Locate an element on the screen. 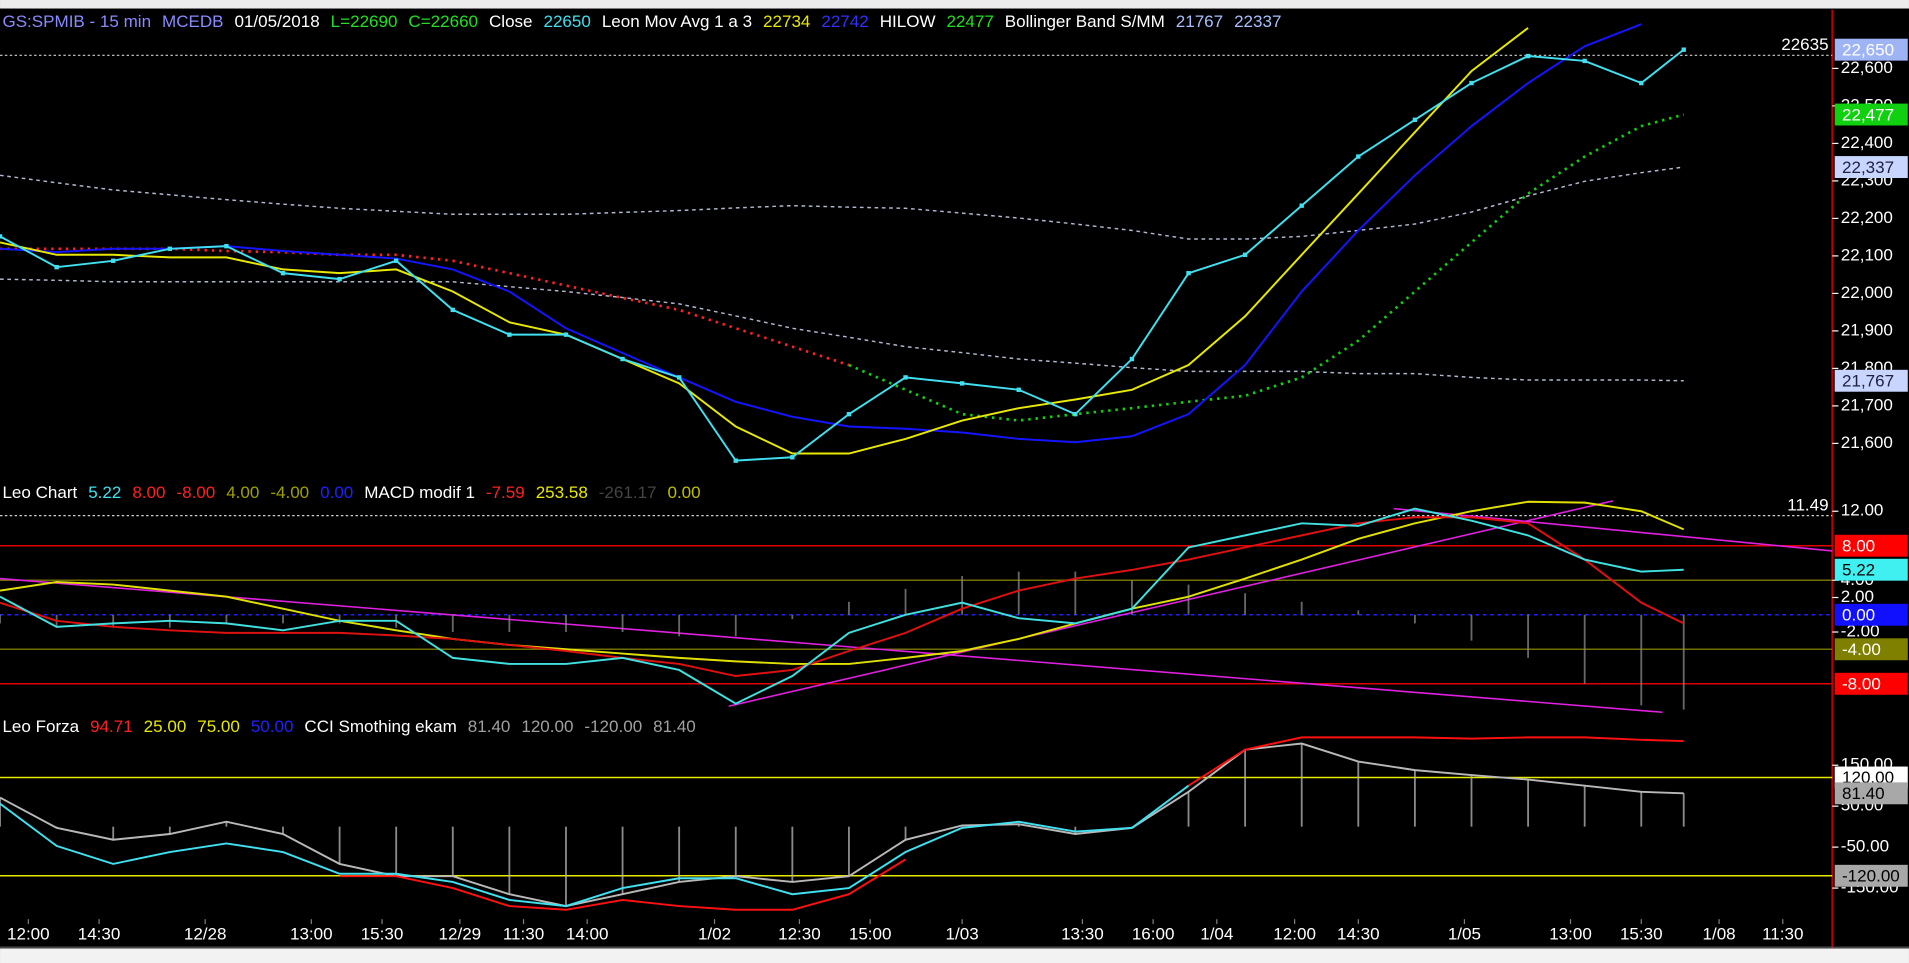 Image resolution: width=1909 pixels, height=963 pixels. x-tick-label: 13:00 is located at coordinates (1570, 933).